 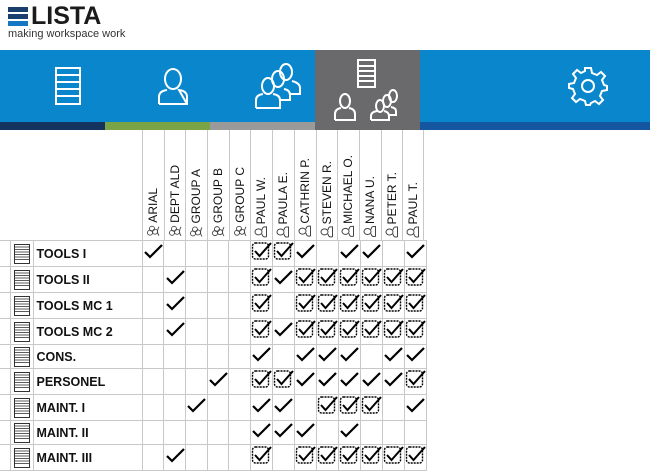 I want to click on column-header: MICHAEL O., so click(x=348, y=185).